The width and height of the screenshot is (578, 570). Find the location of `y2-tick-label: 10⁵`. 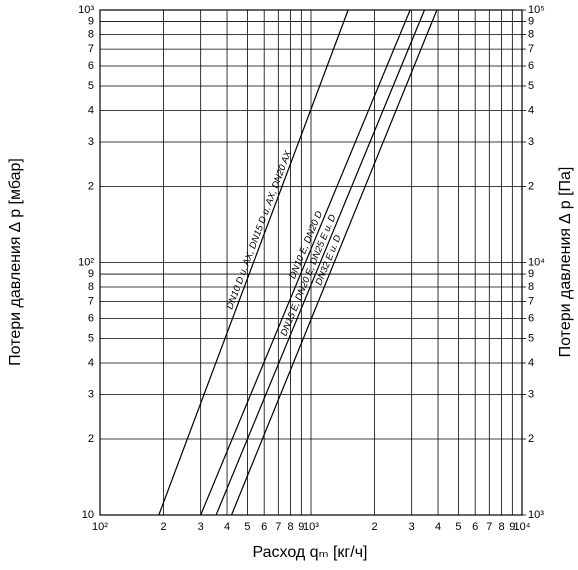

y2-tick-label: 10⁵ is located at coordinates (536, 10).